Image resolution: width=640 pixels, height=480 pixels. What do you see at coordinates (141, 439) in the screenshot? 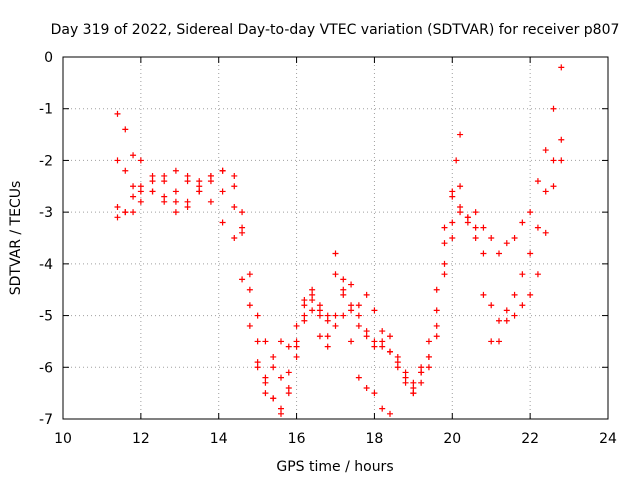
I see `x-tick-label: 12` at bounding box center [141, 439].